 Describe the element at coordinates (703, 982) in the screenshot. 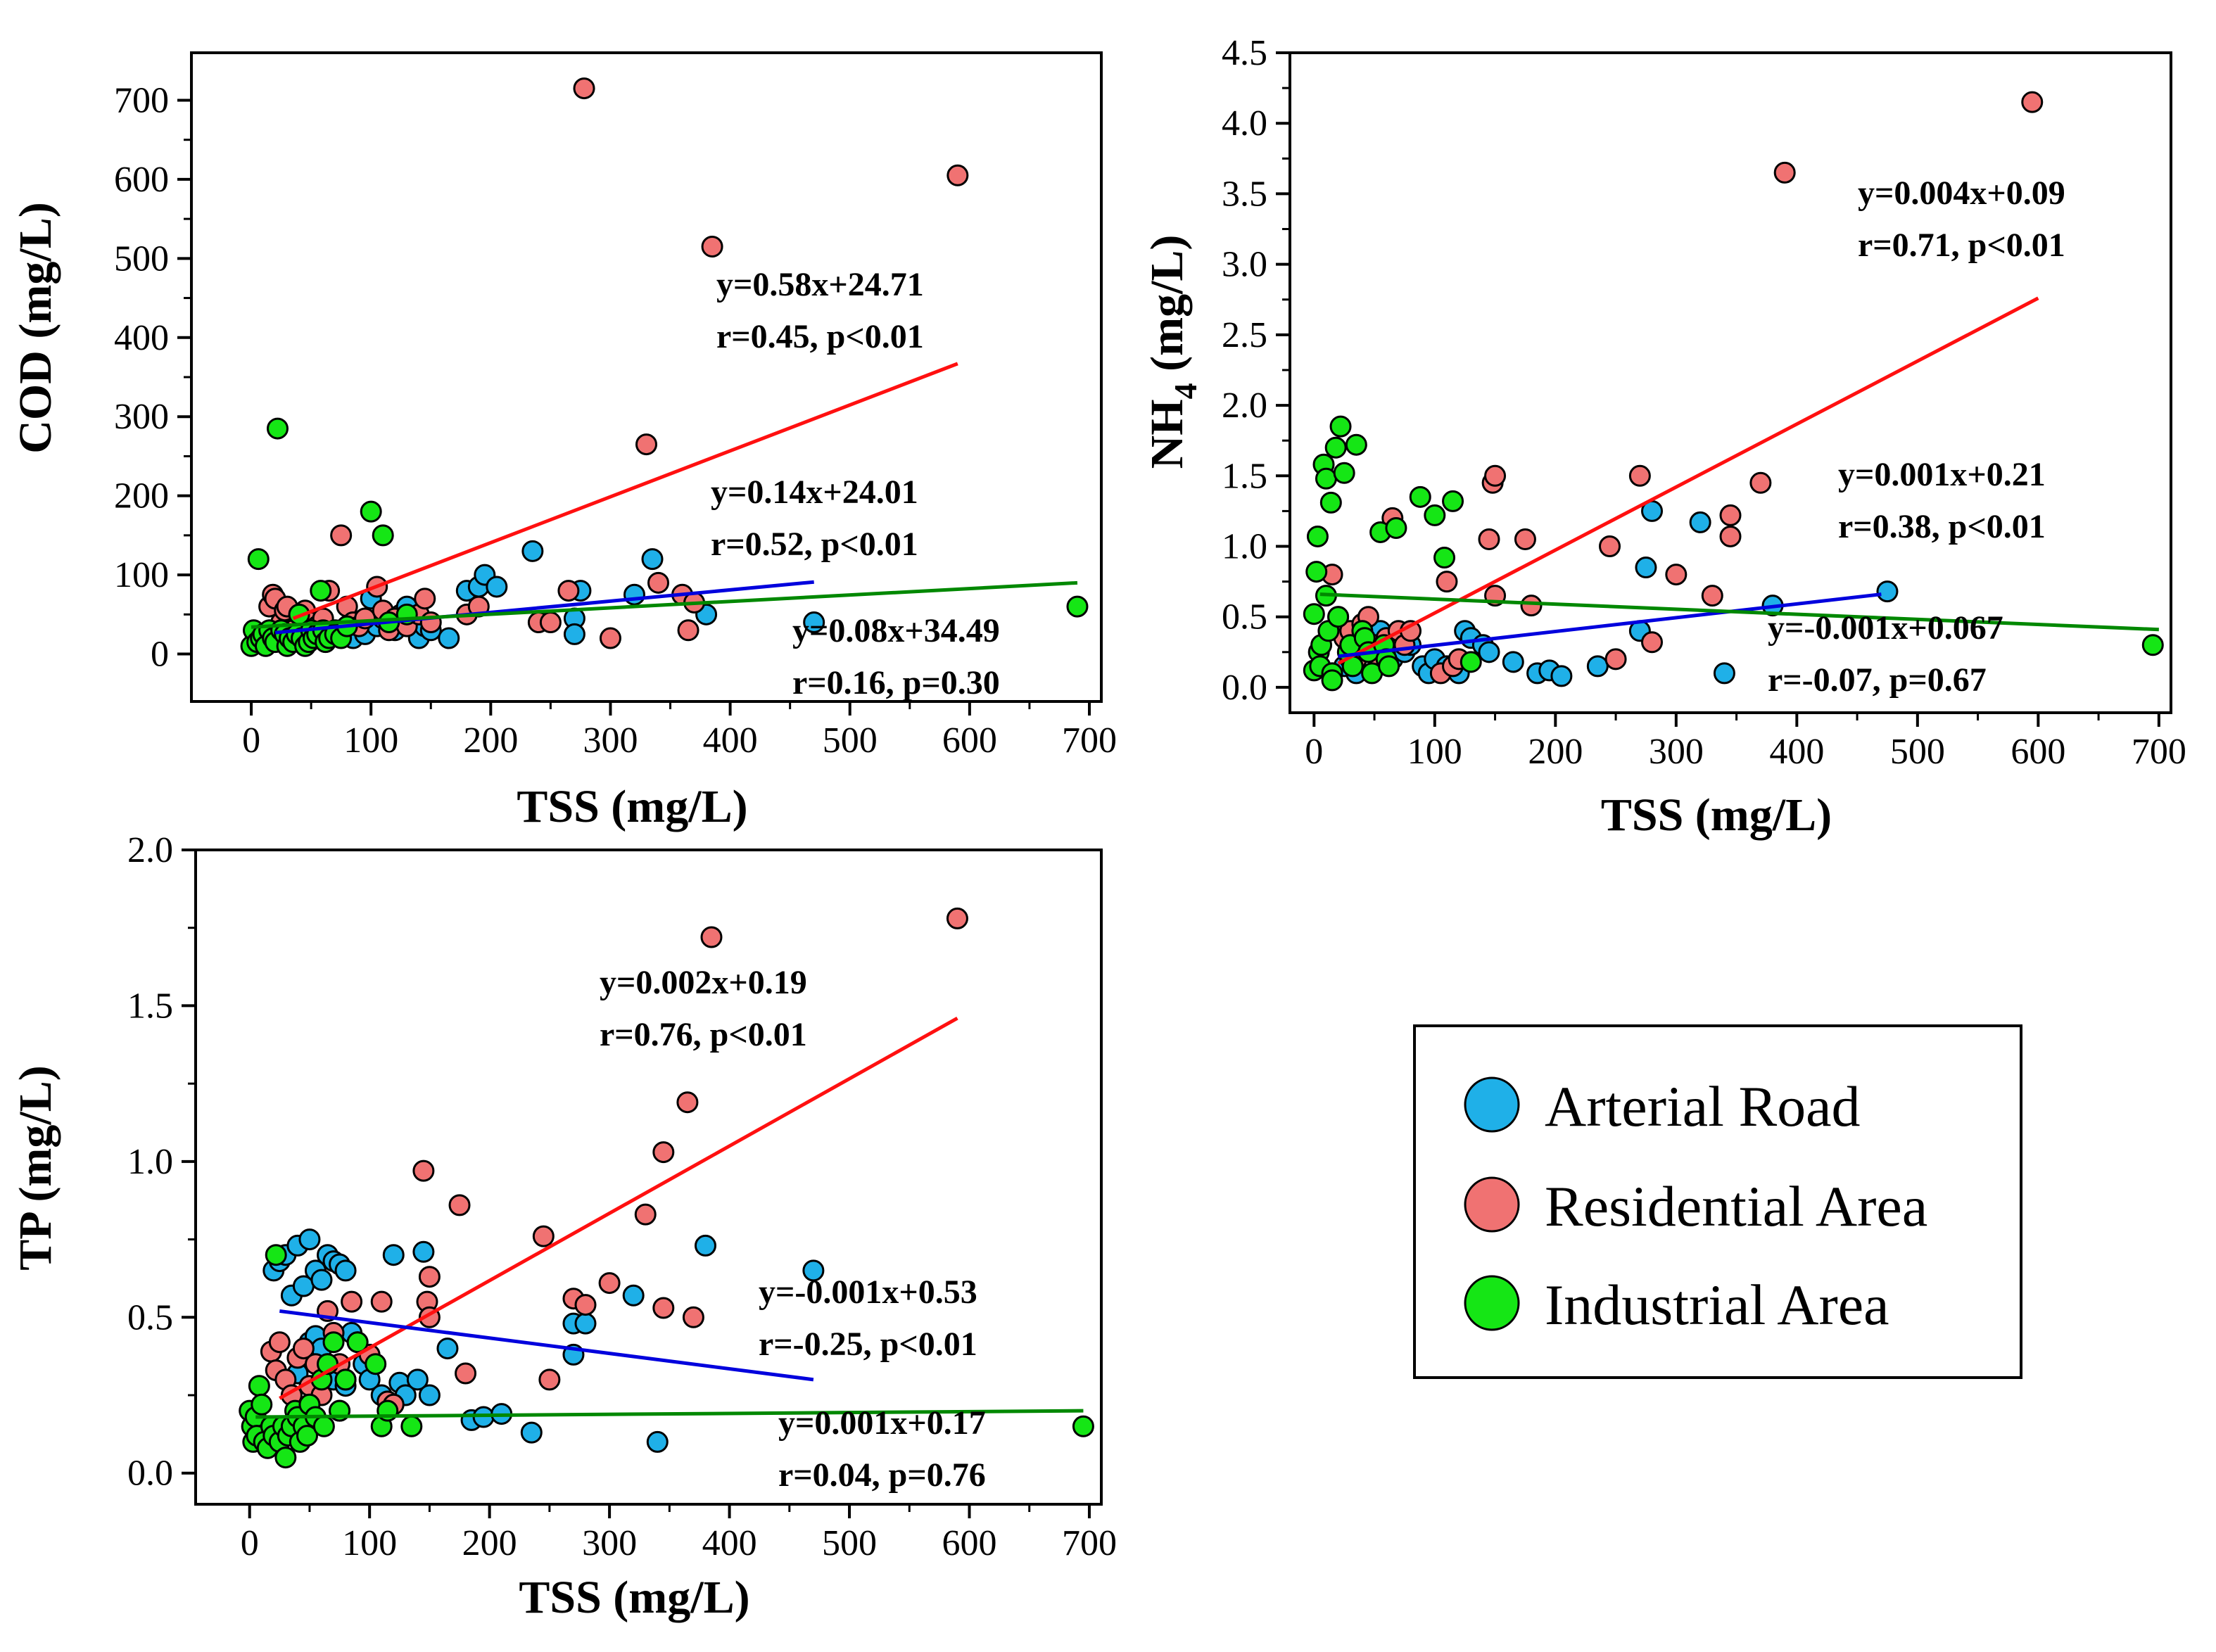

I see `residential-regression-equation: y=0.002x+0.19` at that location.